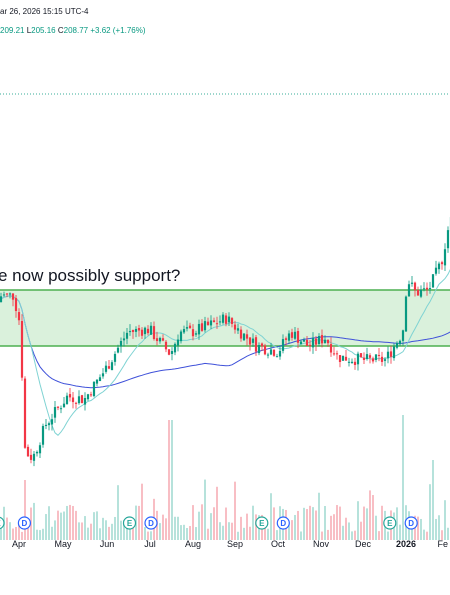  What do you see at coordinates (193, 544) in the screenshot?
I see `x-tick-label: Aug` at bounding box center [193, 544].